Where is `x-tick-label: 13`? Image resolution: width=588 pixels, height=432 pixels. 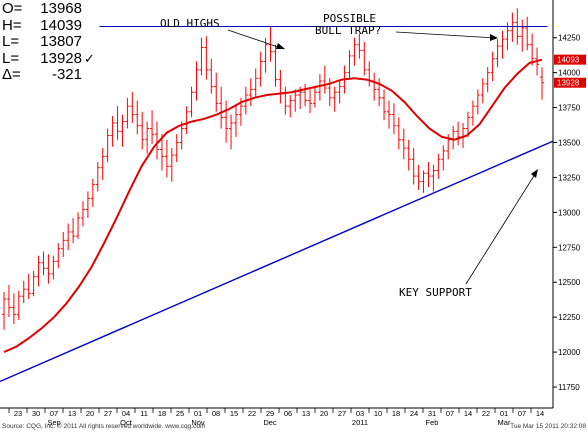 x-tick-label: 13 is located at coordinates (72, 413).